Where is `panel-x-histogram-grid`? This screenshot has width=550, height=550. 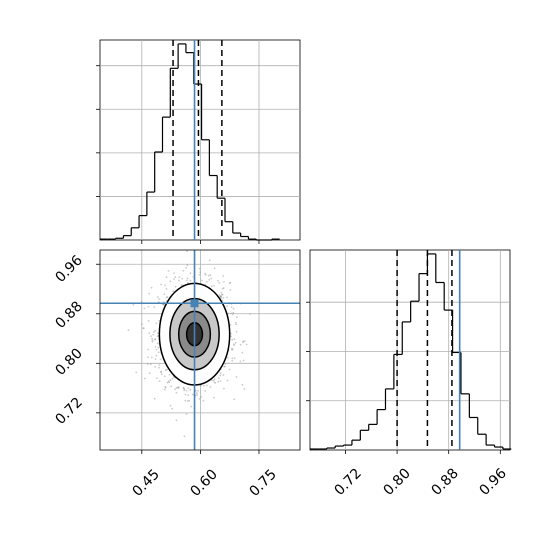
panel-x-histogram-grid is located at coordinates (200, 140).